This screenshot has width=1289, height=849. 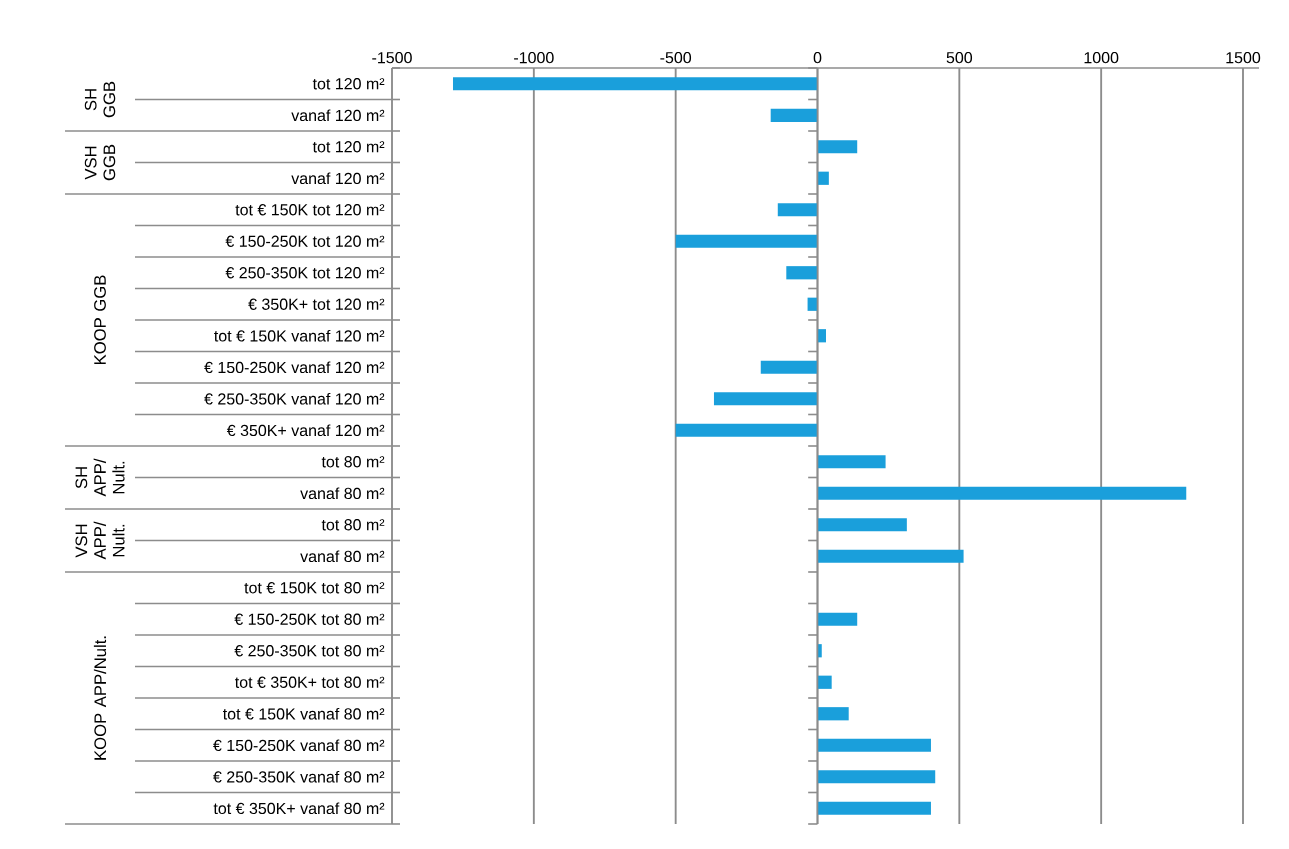 What do you see at coordinates (100, 698) in the screenshot?
I see `text: KOOP APP/Nult.` at bounding box center [100, 698].